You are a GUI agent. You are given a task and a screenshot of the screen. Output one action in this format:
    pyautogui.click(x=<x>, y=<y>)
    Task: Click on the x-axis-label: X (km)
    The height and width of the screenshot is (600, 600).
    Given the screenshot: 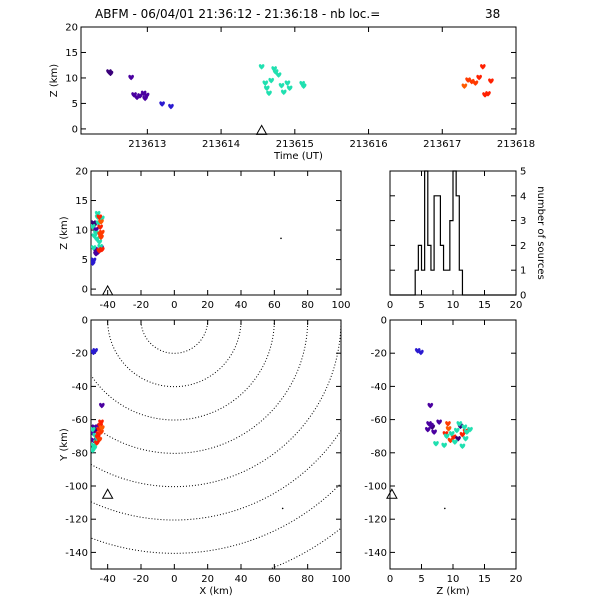 What is the action you would take?
    pyautogui.click(x=215, y=591)
    